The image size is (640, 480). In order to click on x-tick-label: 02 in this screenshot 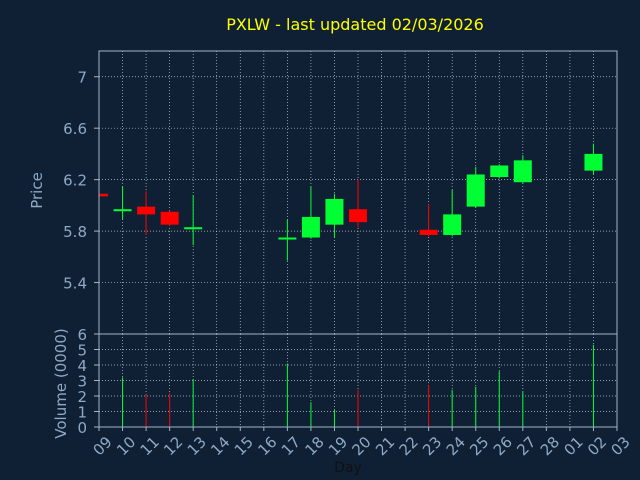, I will do `click(597, 446)`.